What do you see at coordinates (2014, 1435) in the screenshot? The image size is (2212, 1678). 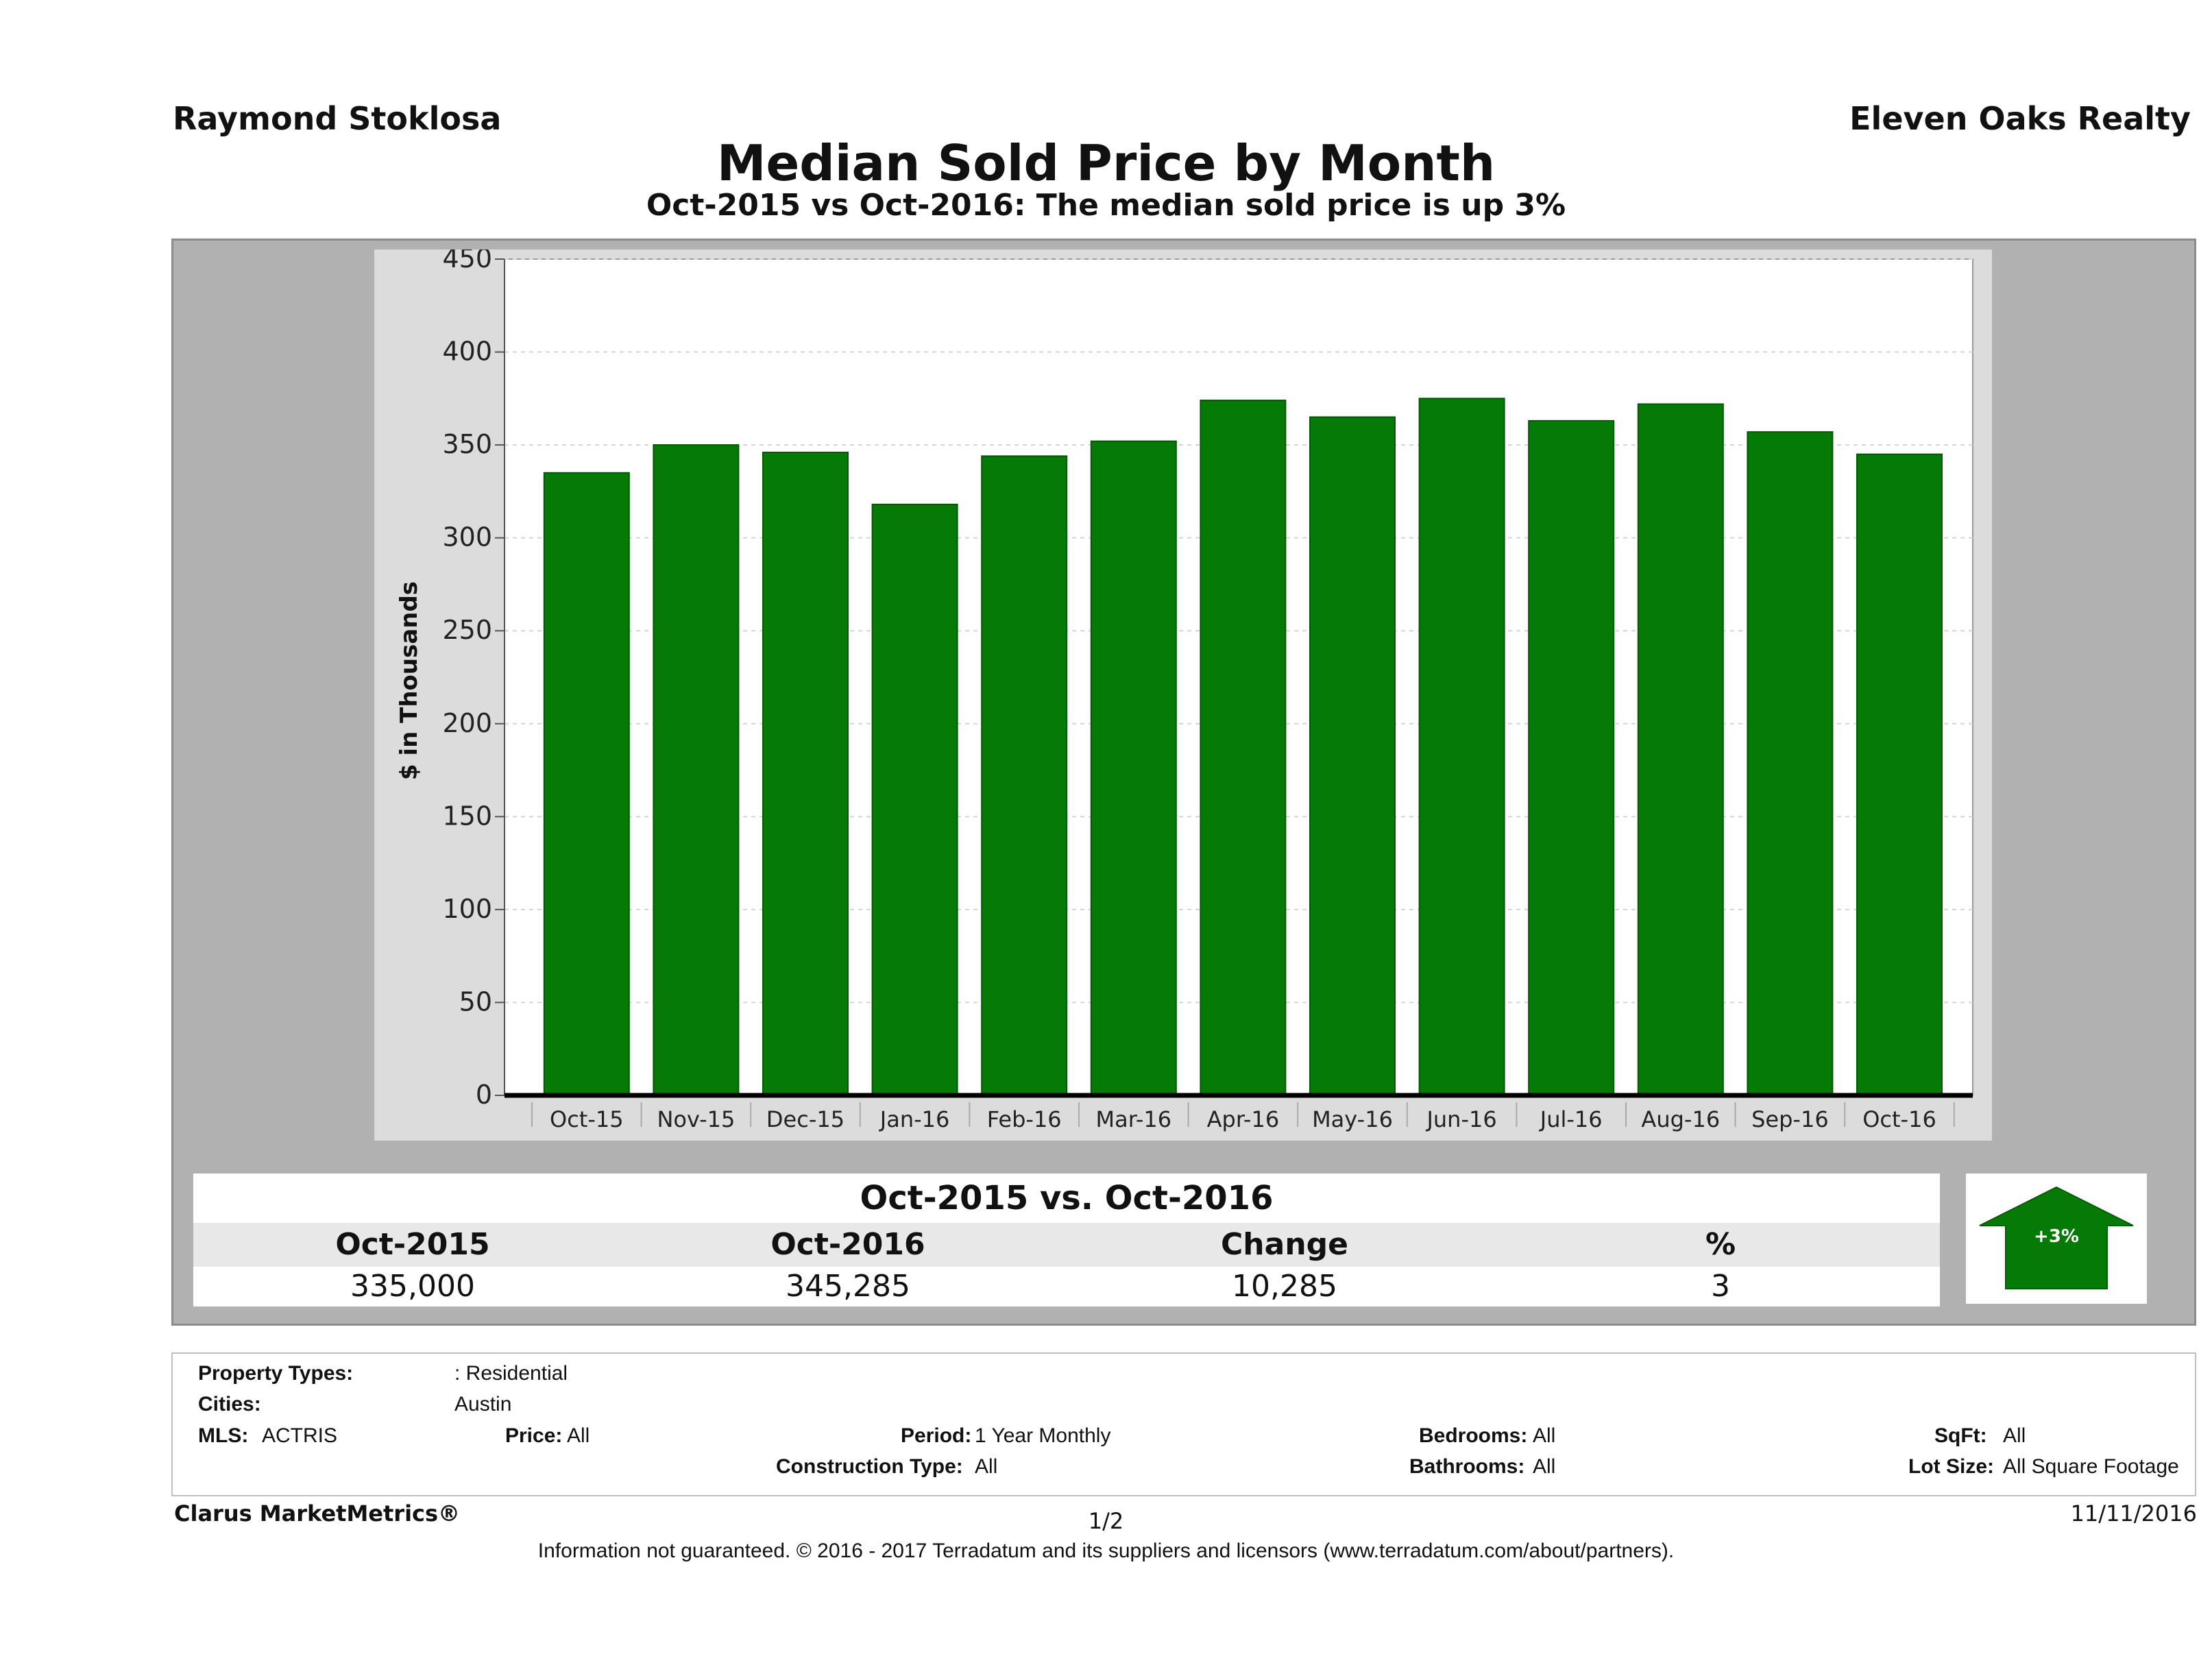 I see `sqft-value: All` at bounding box center [2014, 1435].